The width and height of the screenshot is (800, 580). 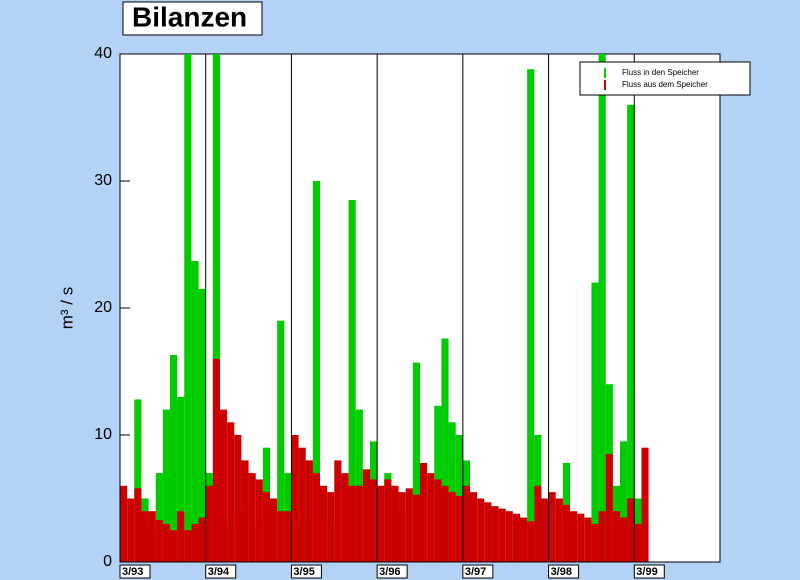 I want to click on x-tick-label: 3/95, so click(x=303, y=572).